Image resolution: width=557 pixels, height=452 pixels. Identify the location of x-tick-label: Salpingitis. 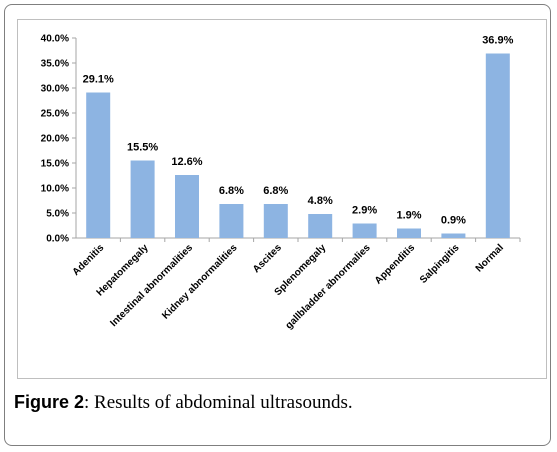
(440, 264).